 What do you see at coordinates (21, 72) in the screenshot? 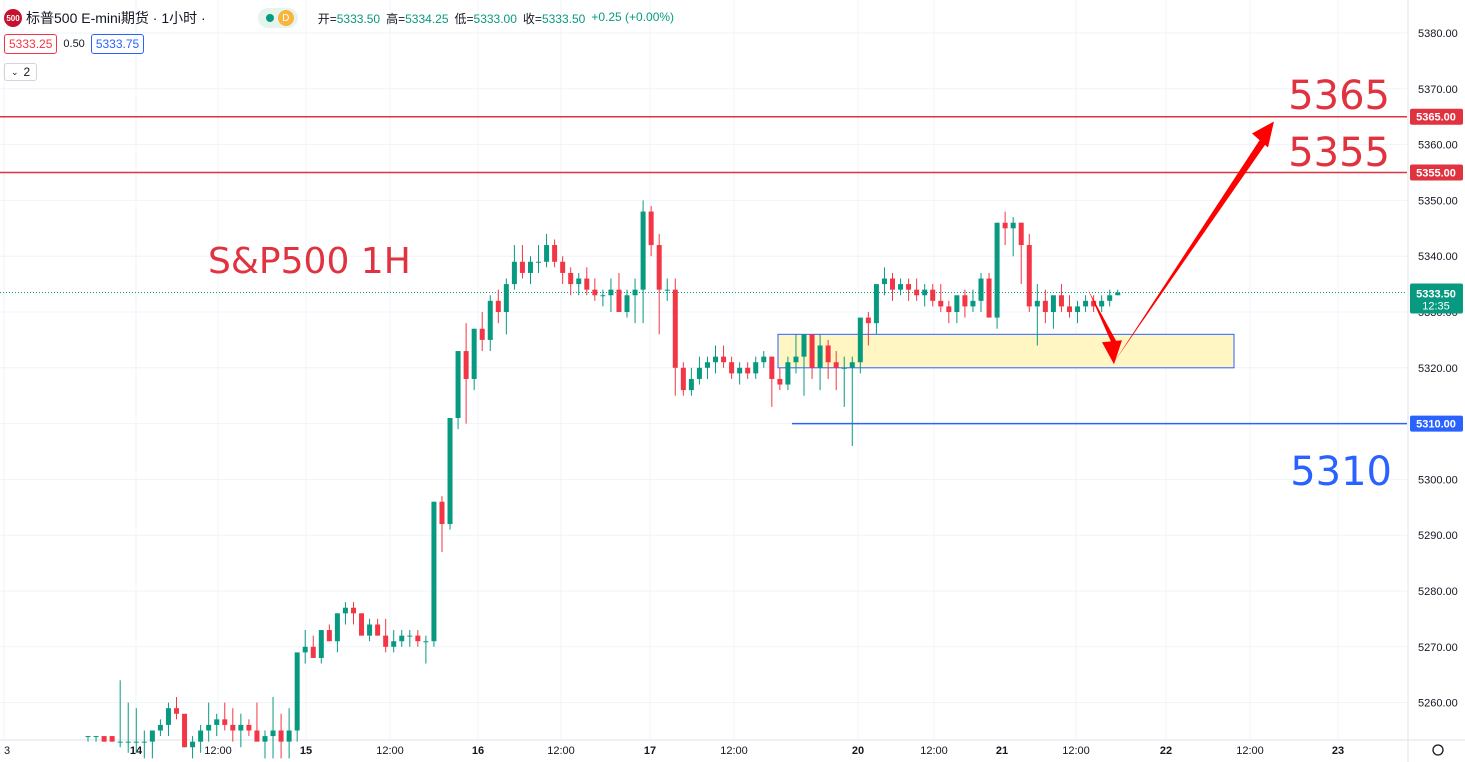
I see `indicators-toggle: ⌄ 2` at bounding box center [21, 72].